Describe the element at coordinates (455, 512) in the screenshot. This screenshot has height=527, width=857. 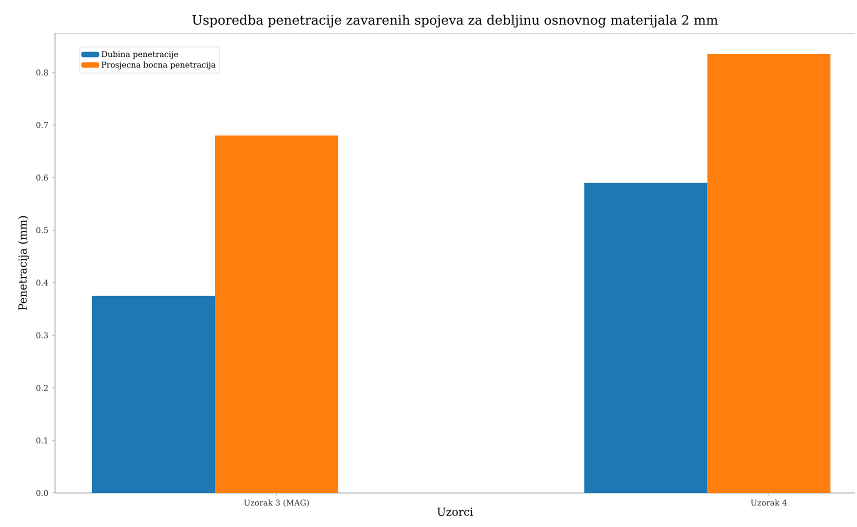
I see `x-axis-title: Uzorci` at that location.